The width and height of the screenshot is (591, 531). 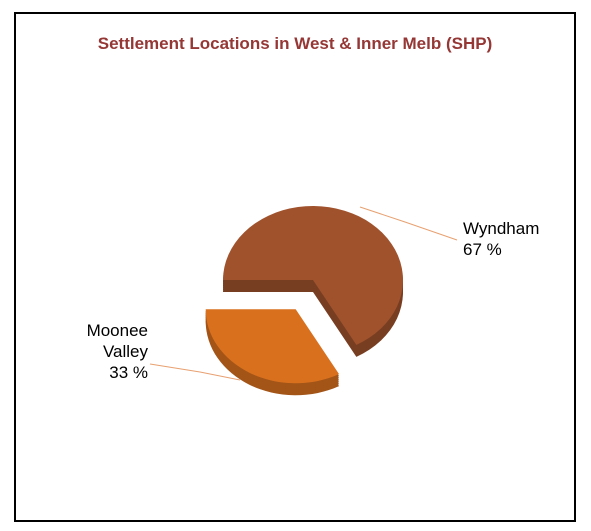 What do you see at coordinates (482, 249) in the screenshot?
I see `value-label: 67 %` at bounding box center [482, 249].